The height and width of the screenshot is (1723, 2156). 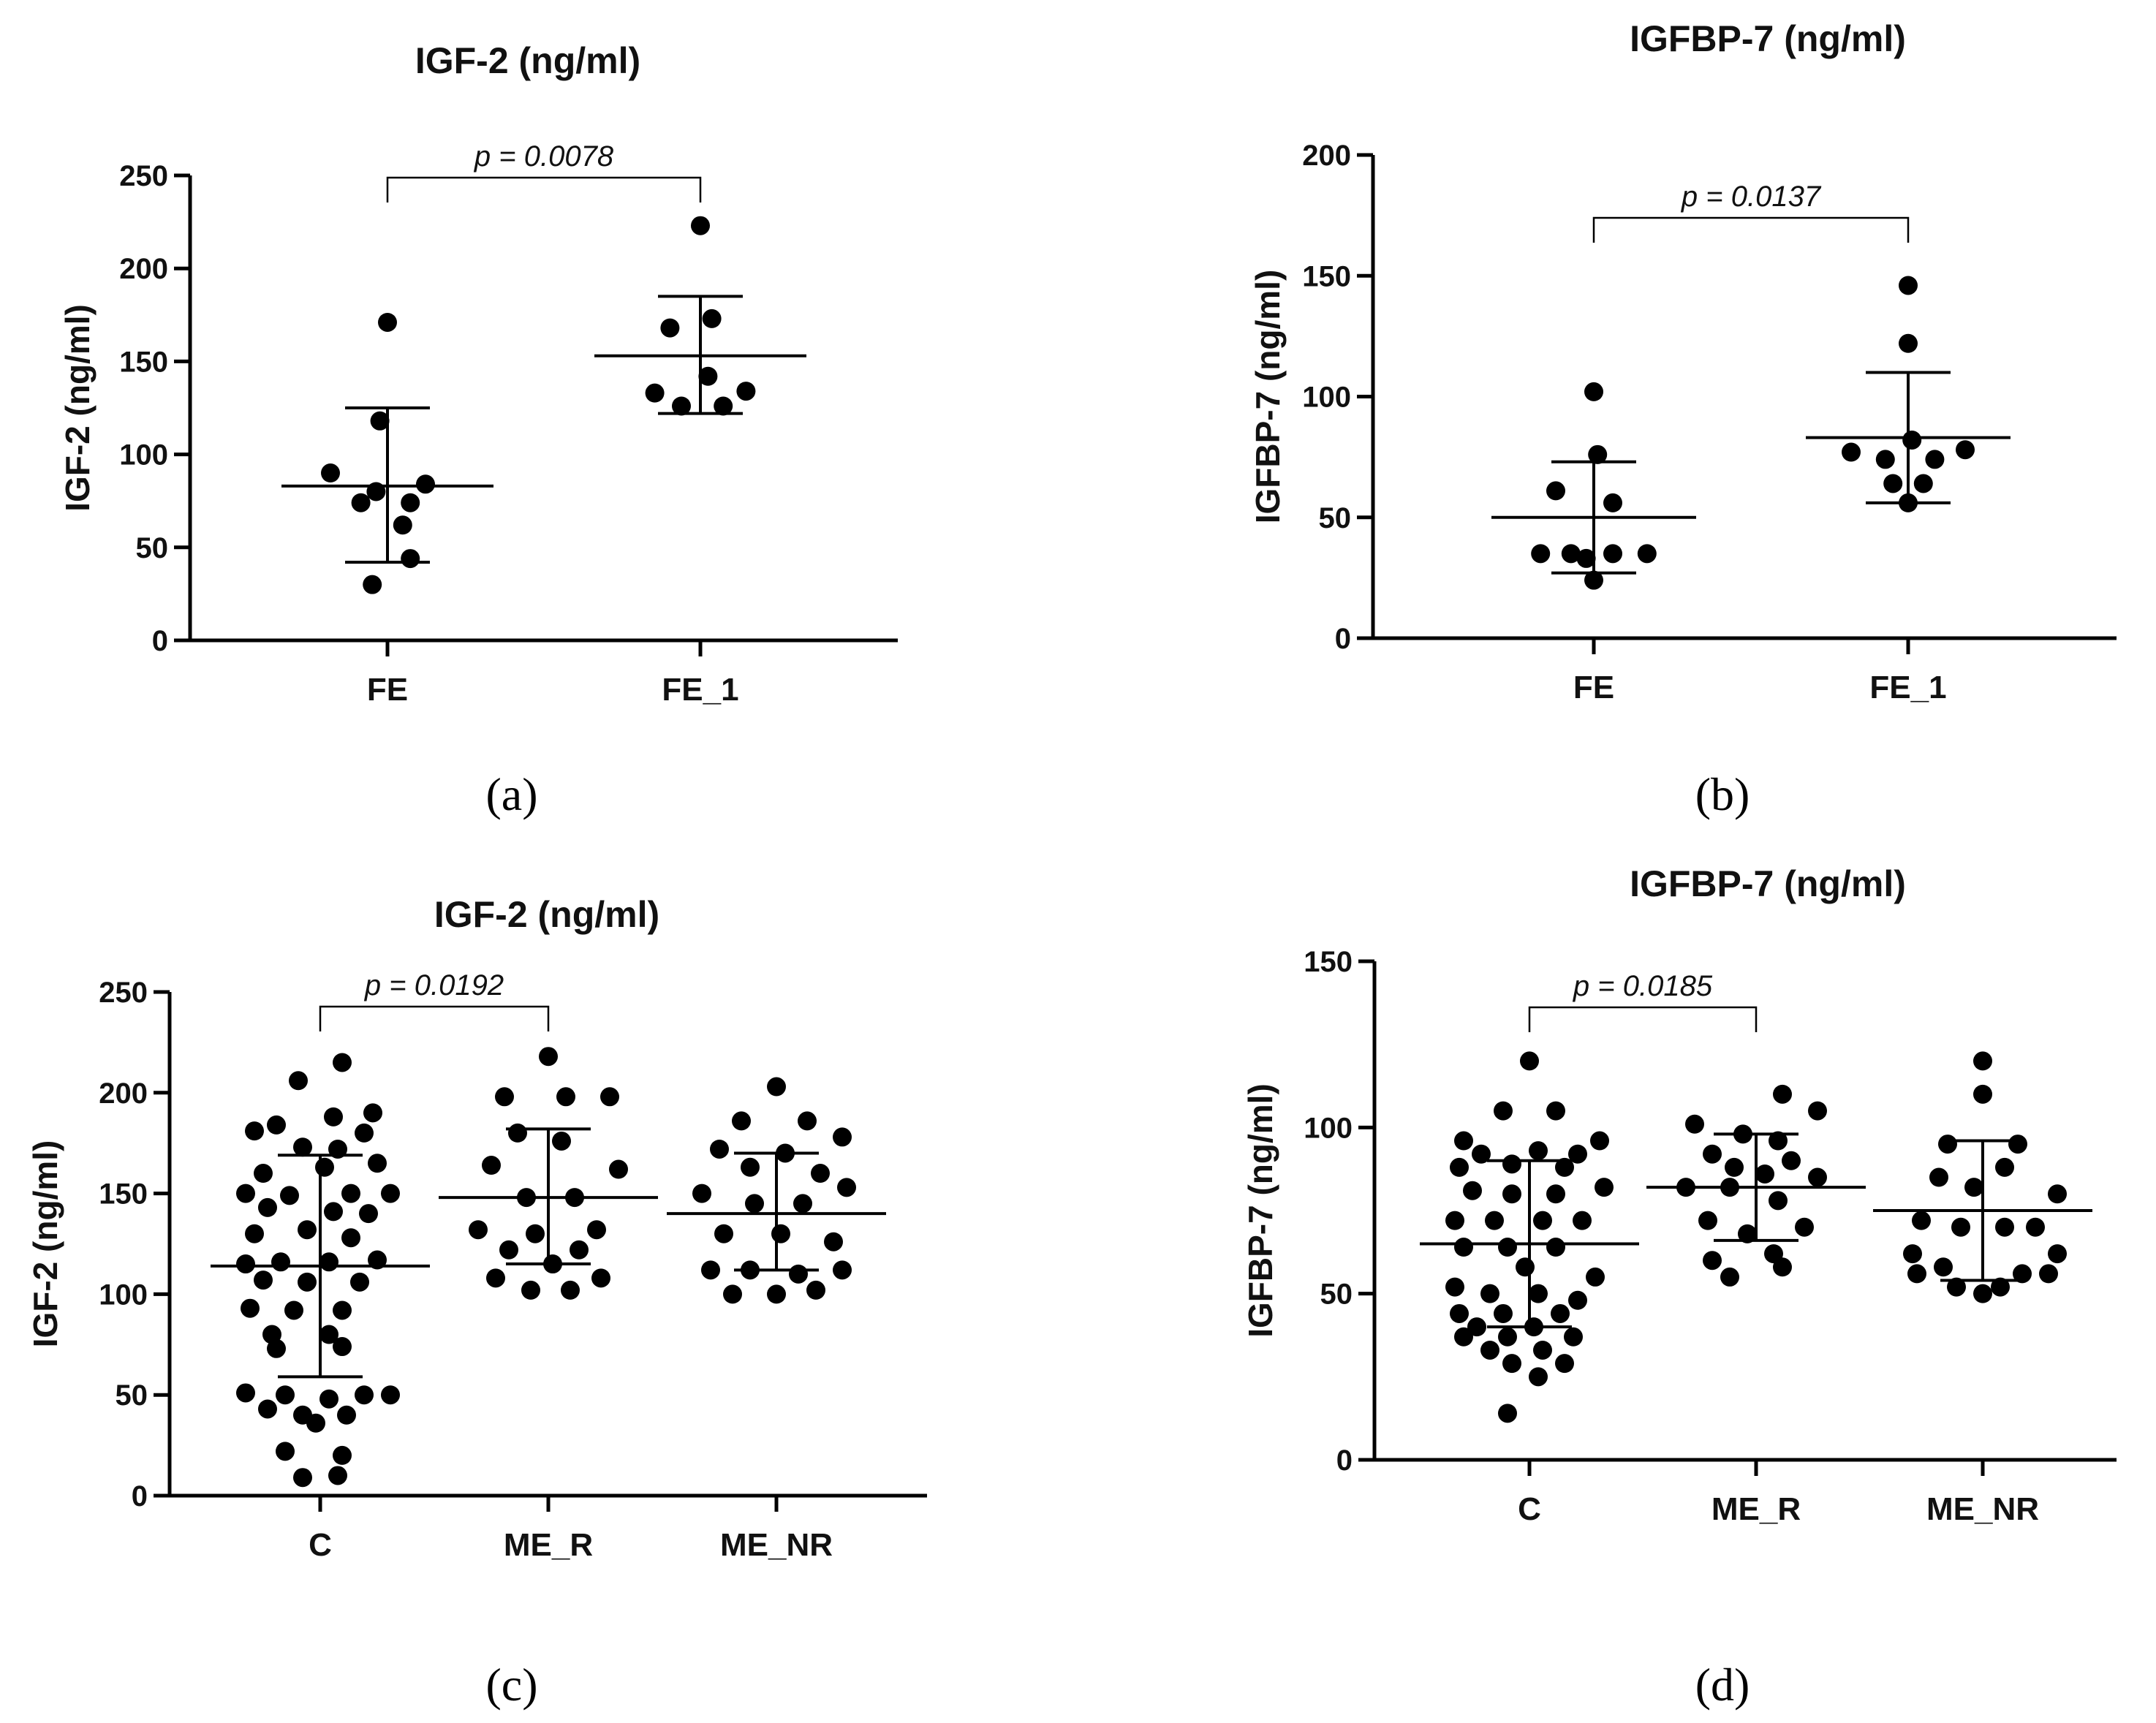 I want to click on panel-caption: (c), so click(x=511, y=1685).